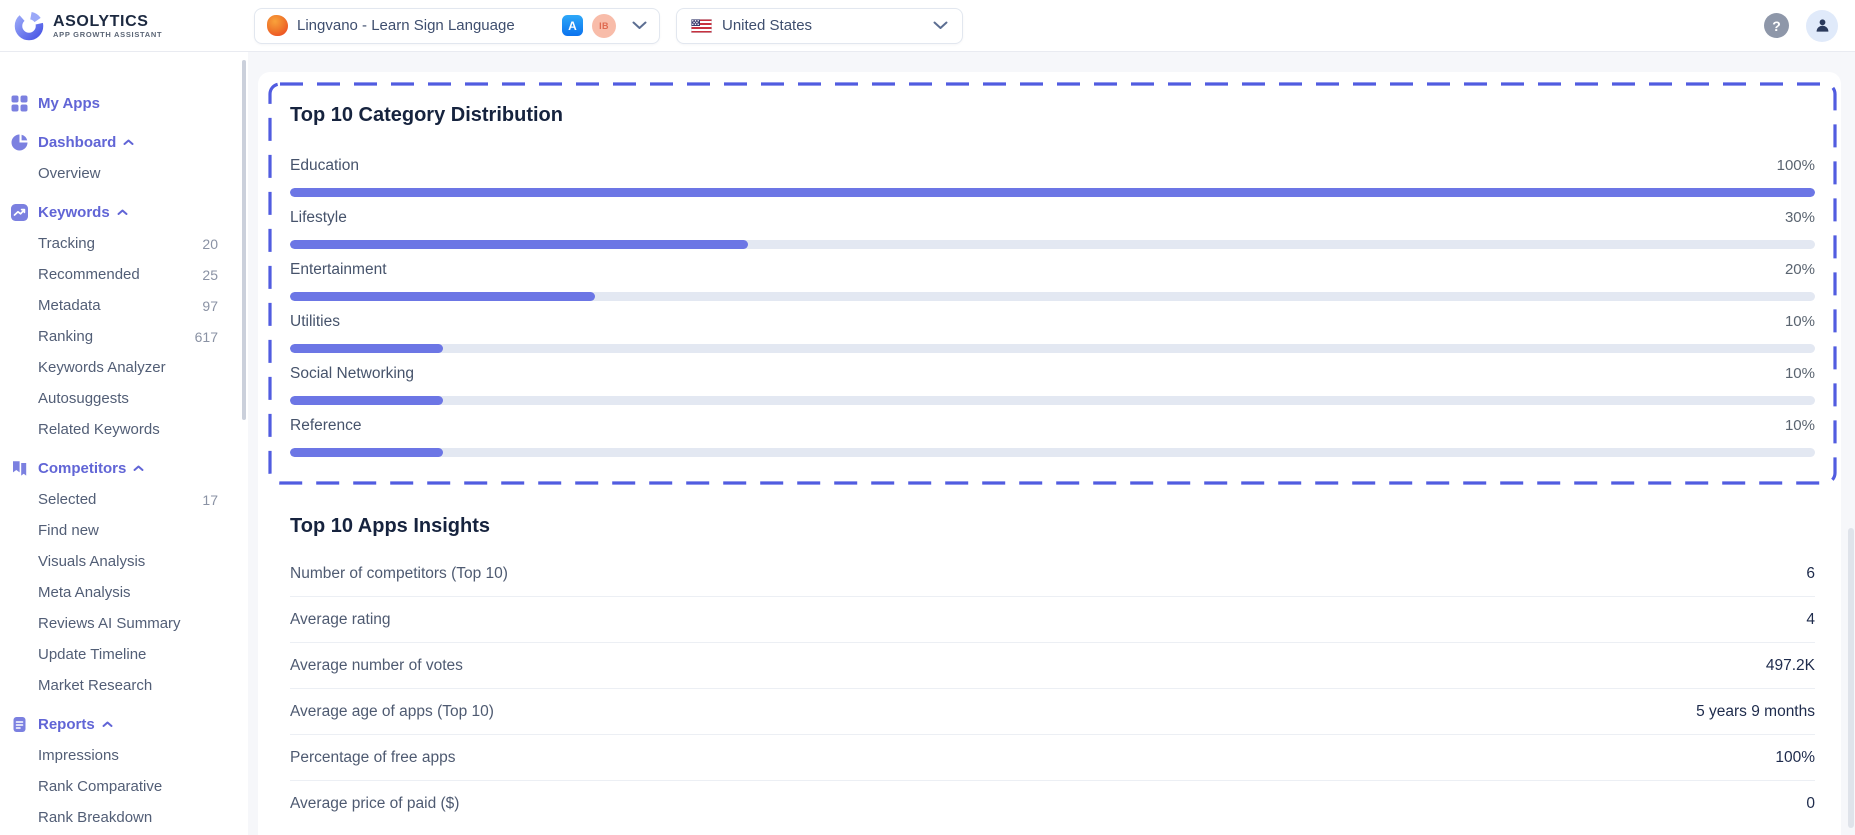 The height and width of the screenshot is (835, 1855). I want to click on insight-row: Average number of votes 497.2K, so click(1052, 666).